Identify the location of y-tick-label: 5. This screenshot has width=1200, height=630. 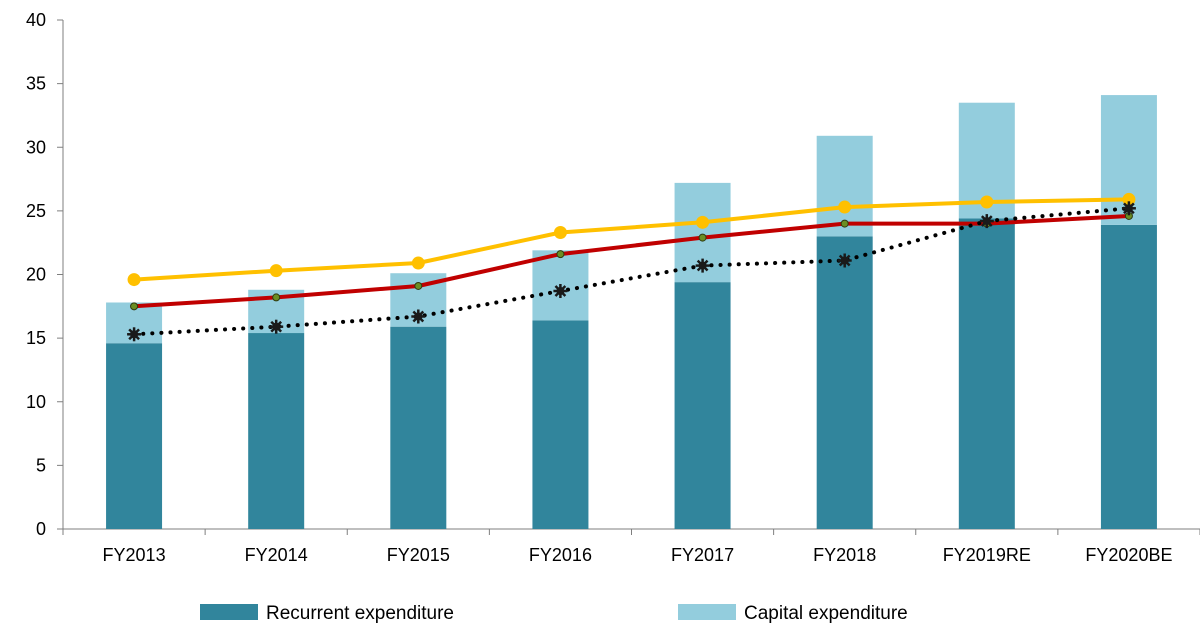
(41, 465).